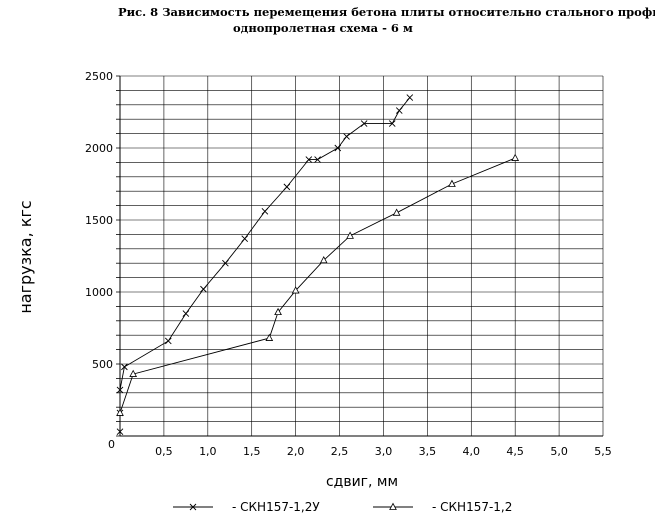  I want to click on legend: - СКН157-1,2У - СКН157-1,2, so click(342, 507).